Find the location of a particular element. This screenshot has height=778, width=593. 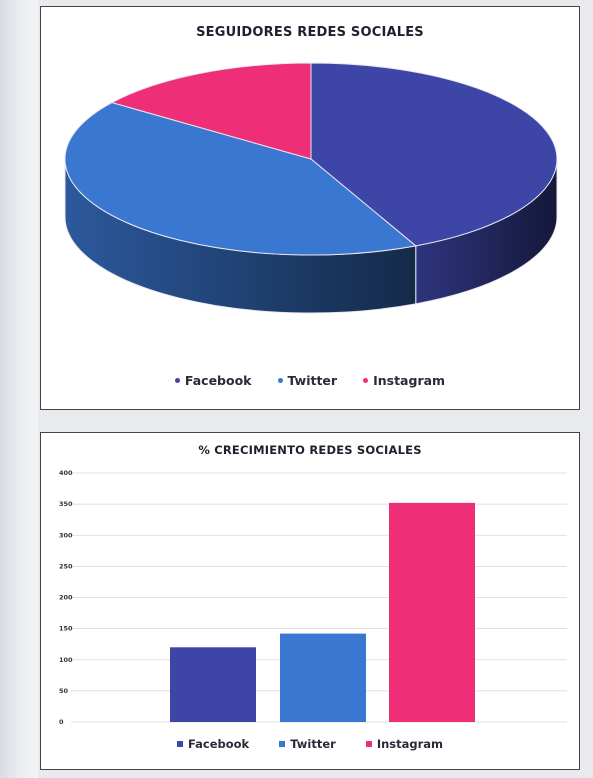

bar-legend: Facebook Twitter Instagram is located at coordinates (310, 744).